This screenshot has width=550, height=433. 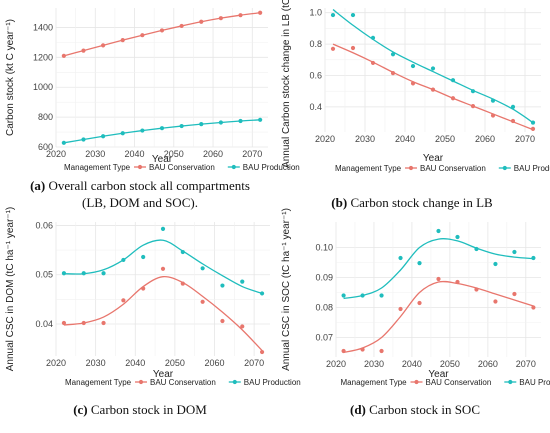 I want to click on caption-text: Carbon stock in SOC, so click(x=423, y=409).